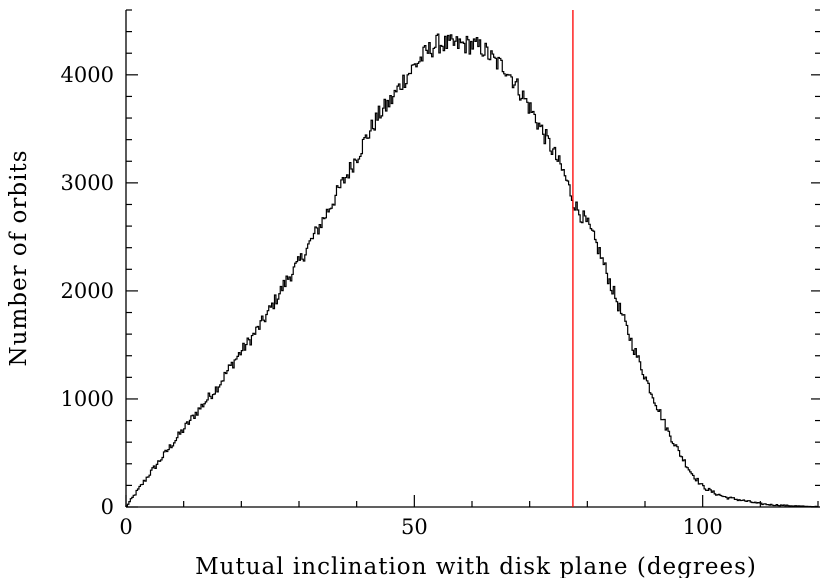 The width and height of the screenshot is (821, 578). I want to click on y-tick-label: 1000, so click(87, 399).